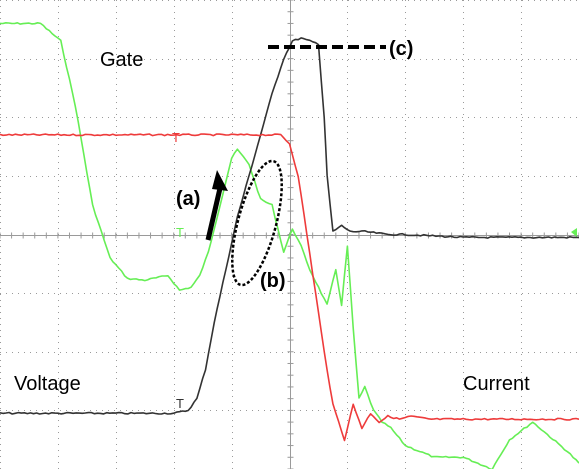  Describe the element at coordinates (496, 384) in the screenshot. I see `current-label: Current` at that location.